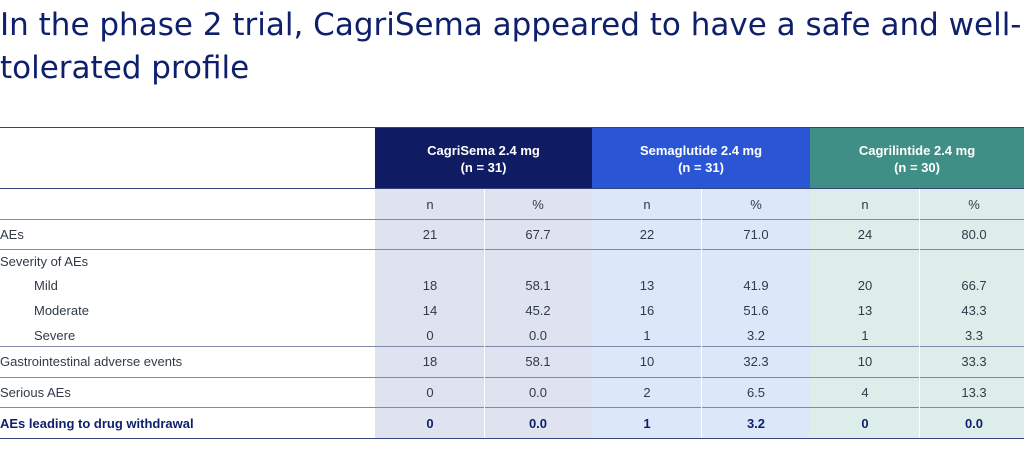 This screenshot has height=453, width=1024. What do you see at coordinates (974, 310) in the screenshot?
I see `table-cell: 43.3` at bounding box center [974, 310].